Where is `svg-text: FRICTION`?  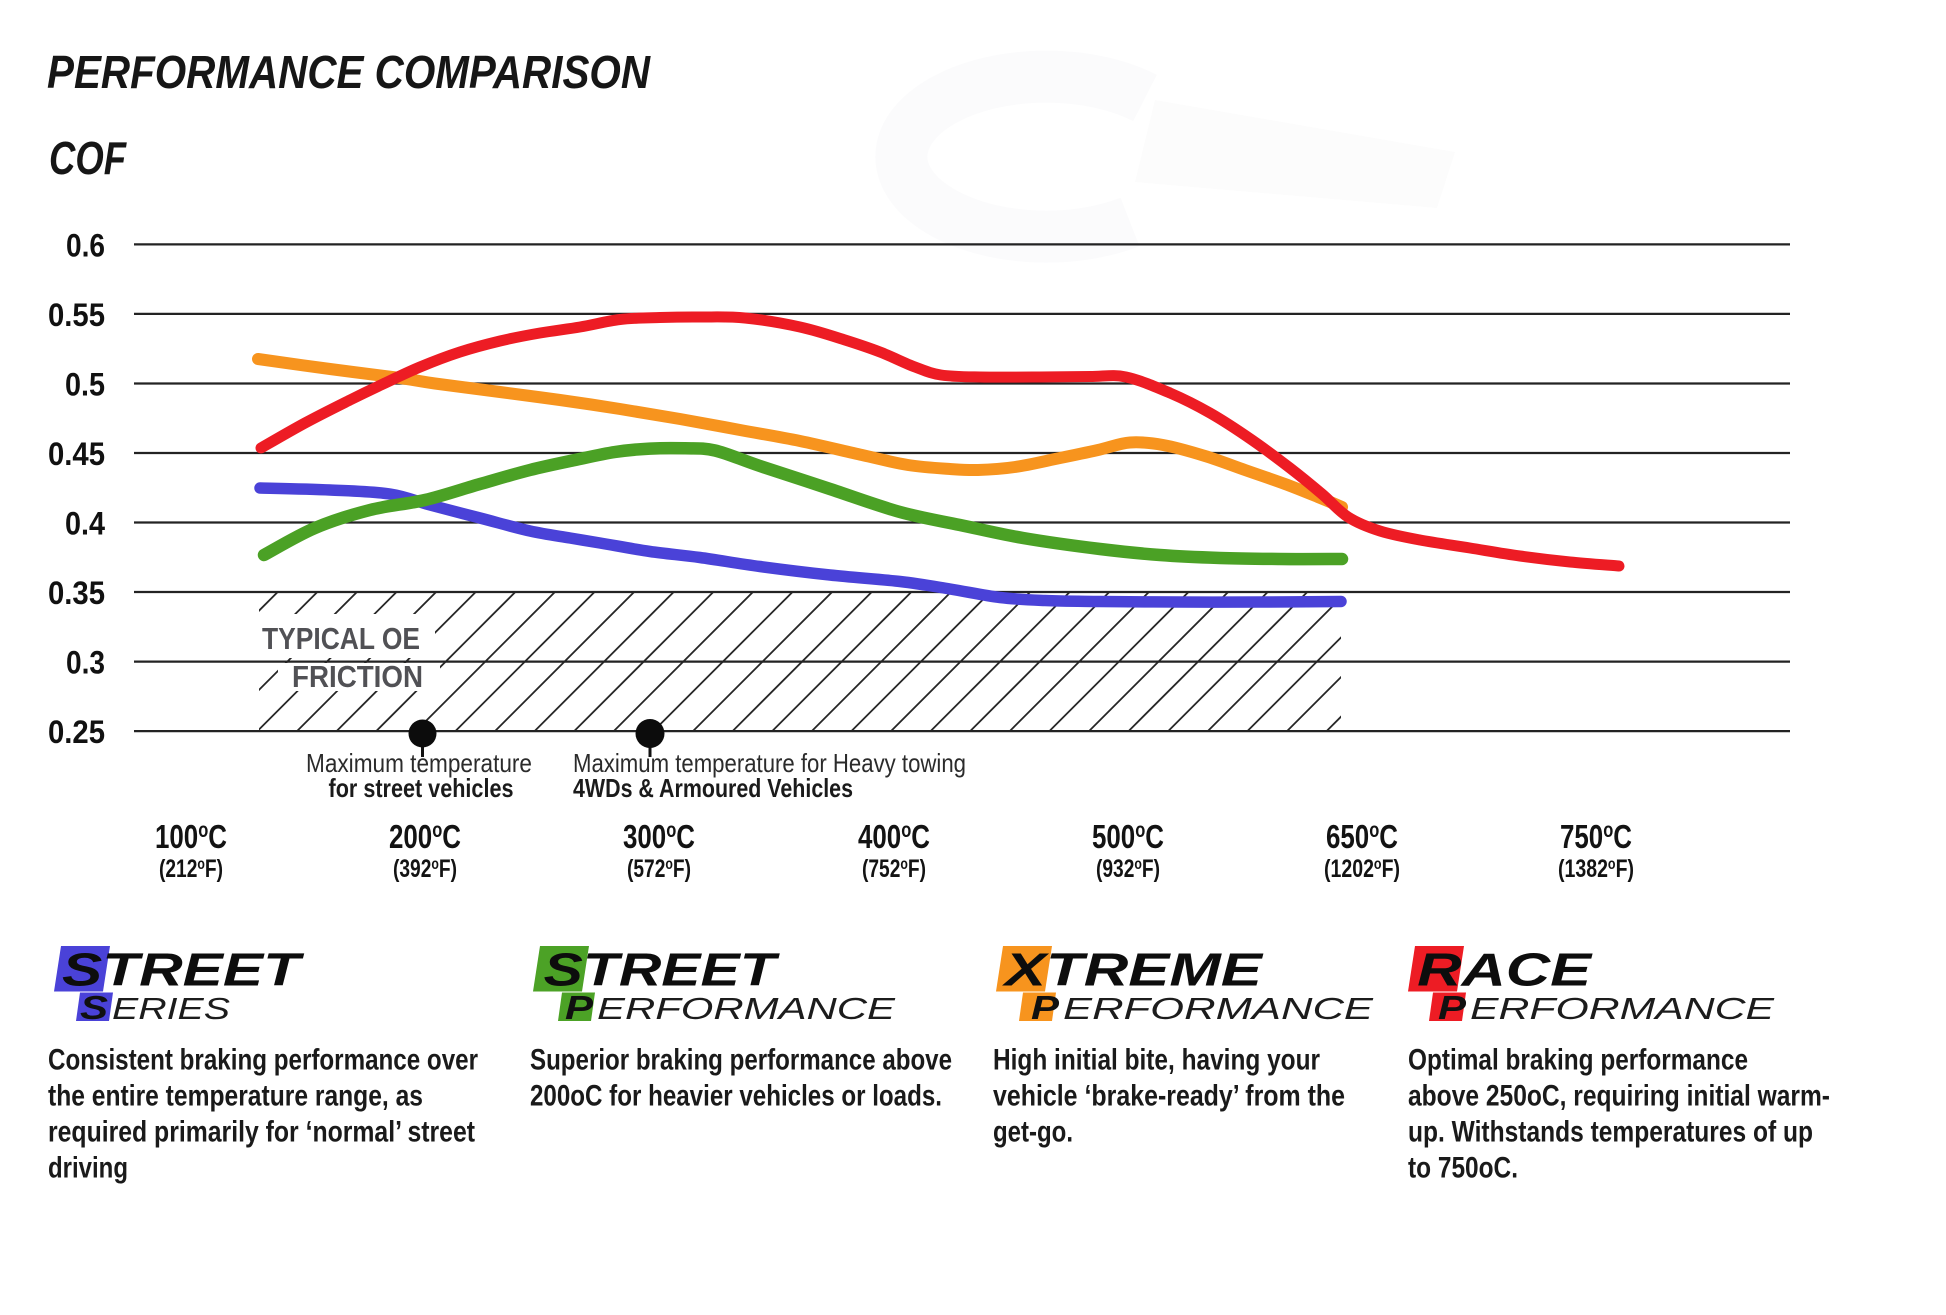 svg-text: FRICTION is located at coordinates (357, 676).